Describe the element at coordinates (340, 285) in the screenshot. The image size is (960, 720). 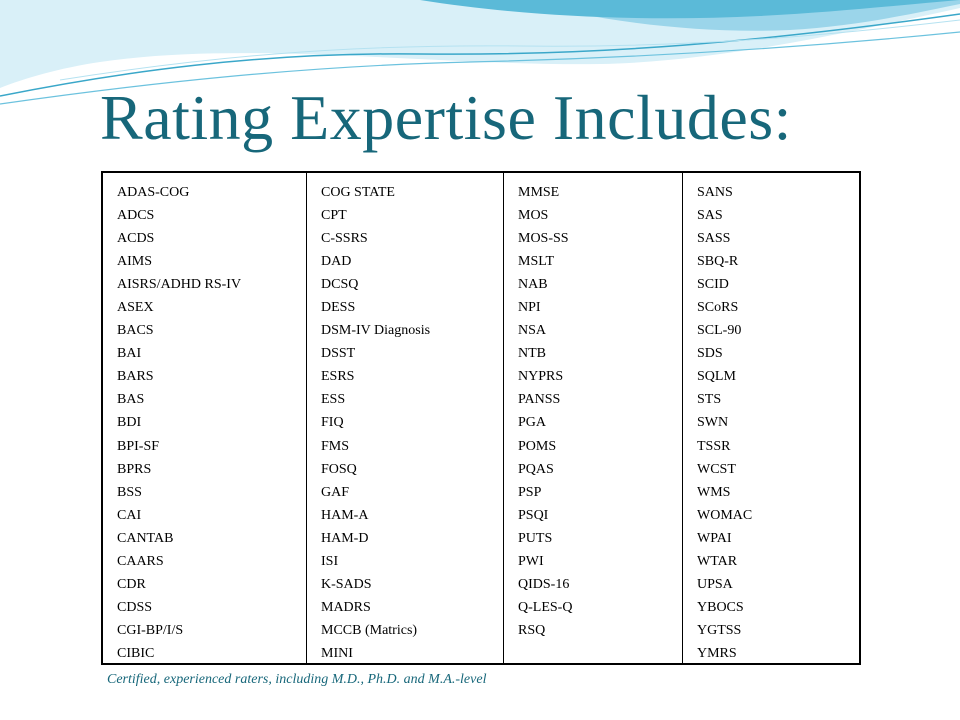
I see `scale-item: DCSQ` at that location.